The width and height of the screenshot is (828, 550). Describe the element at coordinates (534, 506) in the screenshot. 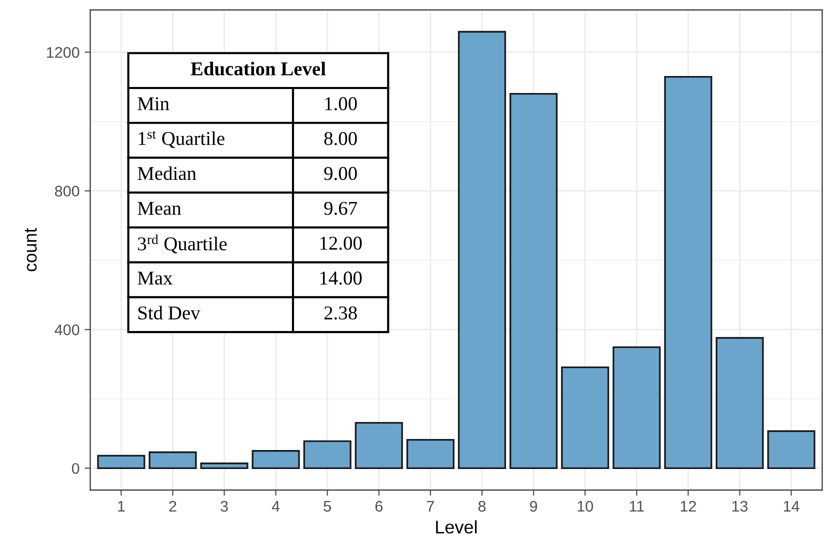

I see `x-tick-label: 9` at that location.